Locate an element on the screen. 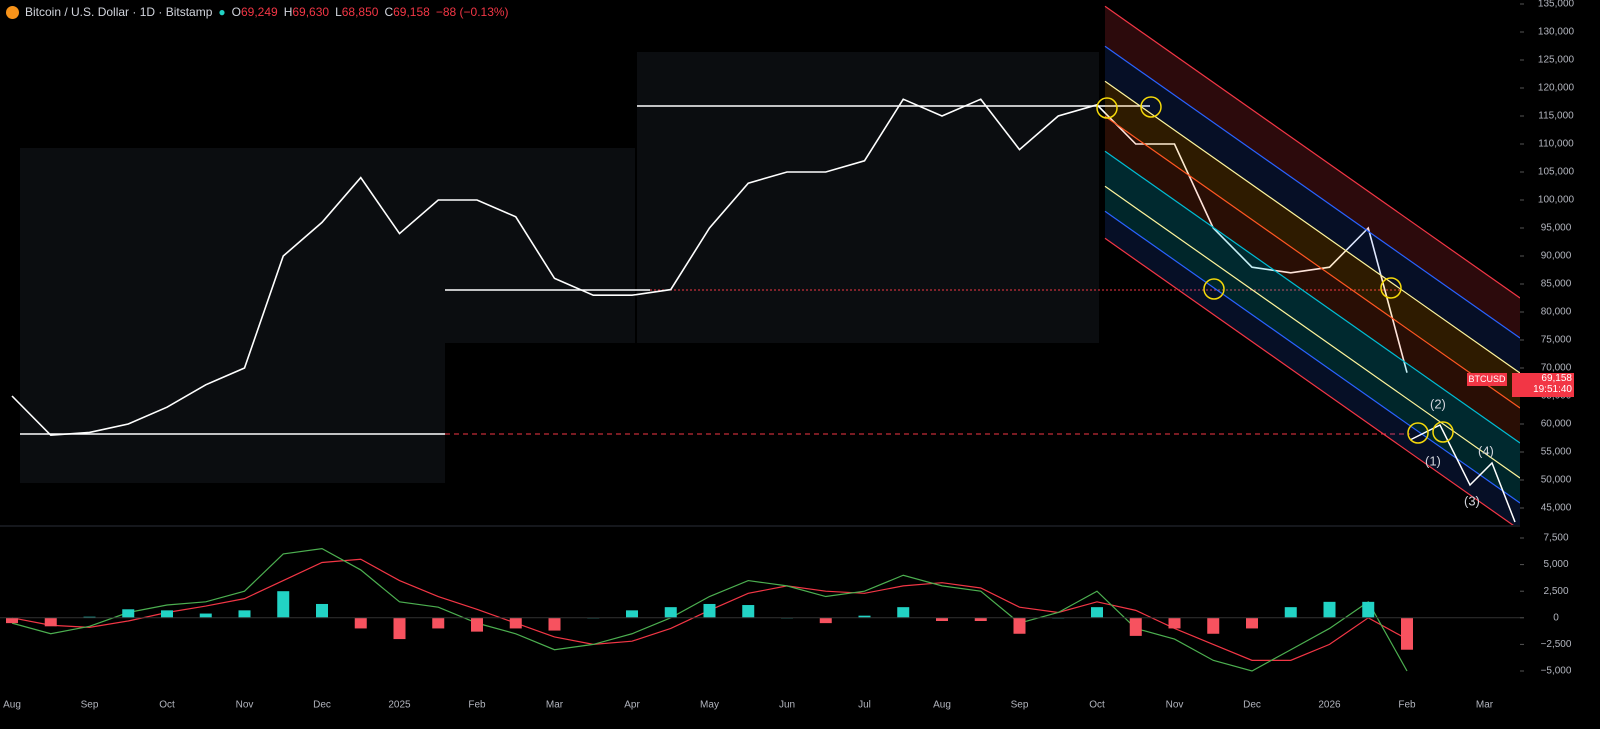 The image size is (1600, 729). ohlc: O69,249 is located at coordinates (255, 12).